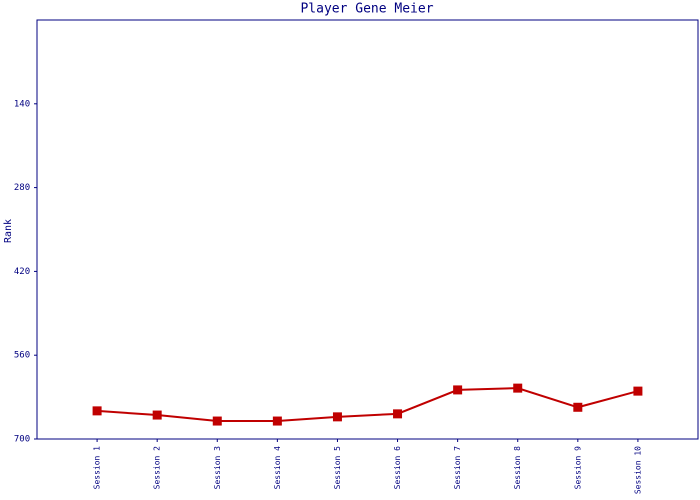 This screenshot has height=500, width=700. I want to click on y-tick-label: 700, so click(22, 440).